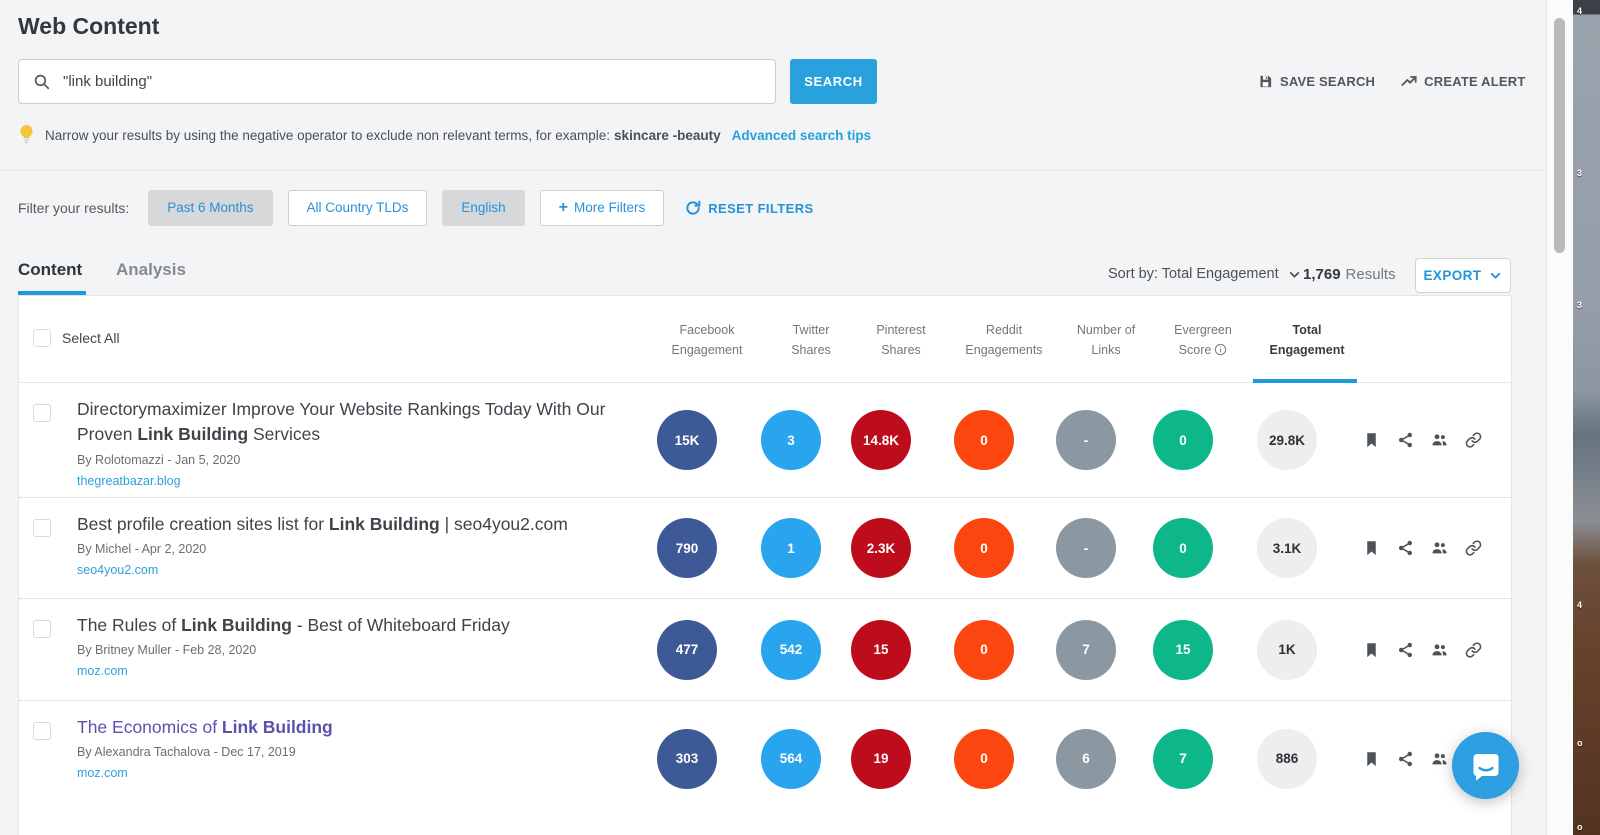 This screenshot has width=1600, height=835. What do you see at coordinates (1559, 135) in the screenshot?
I see `scrollbar-thumb` at bounding box center [1559, 135].